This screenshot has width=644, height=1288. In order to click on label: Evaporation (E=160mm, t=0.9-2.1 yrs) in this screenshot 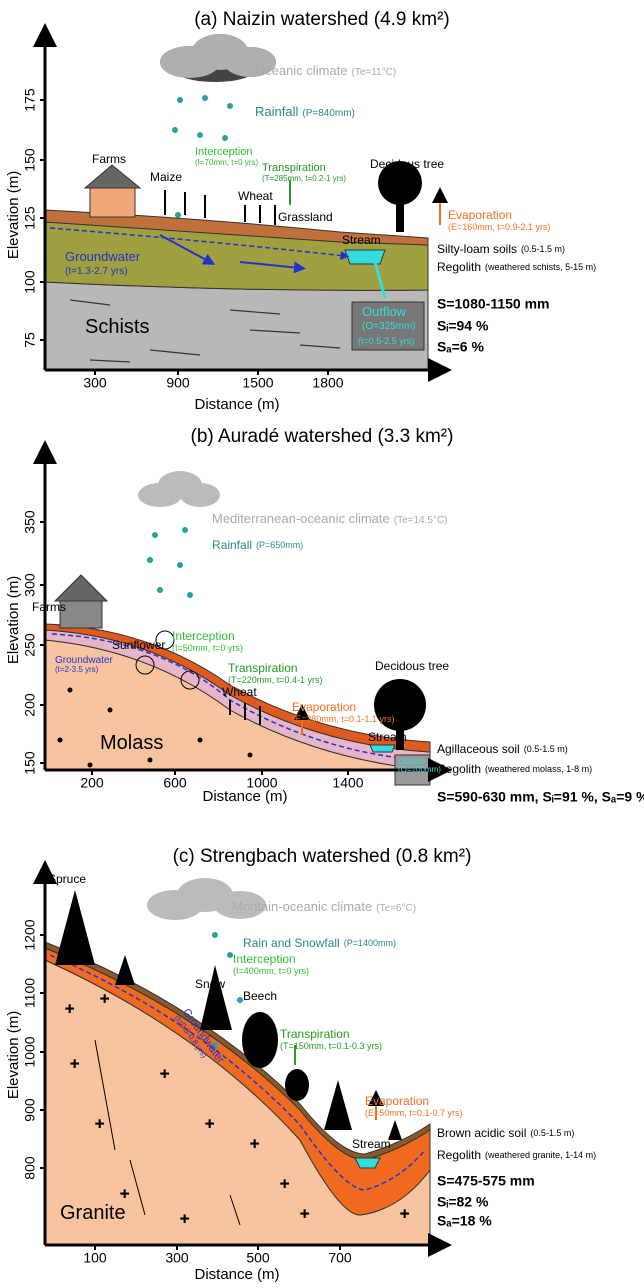, I will do `click(499, 220)`.